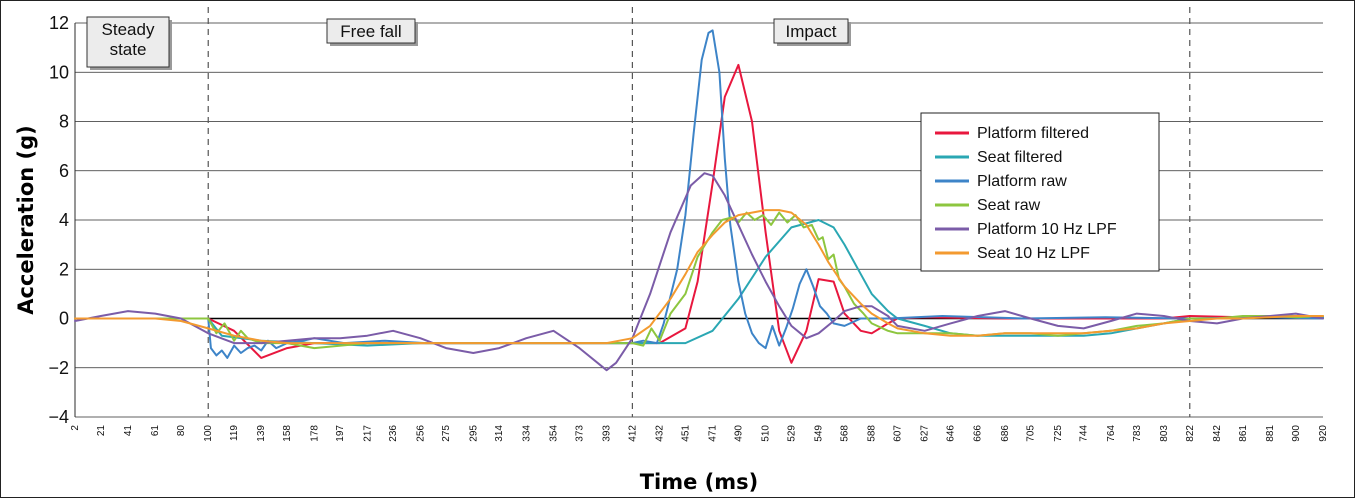 The image size is (1355, 498). I want to click on x-tick-label: 803, so click(1164, 433).